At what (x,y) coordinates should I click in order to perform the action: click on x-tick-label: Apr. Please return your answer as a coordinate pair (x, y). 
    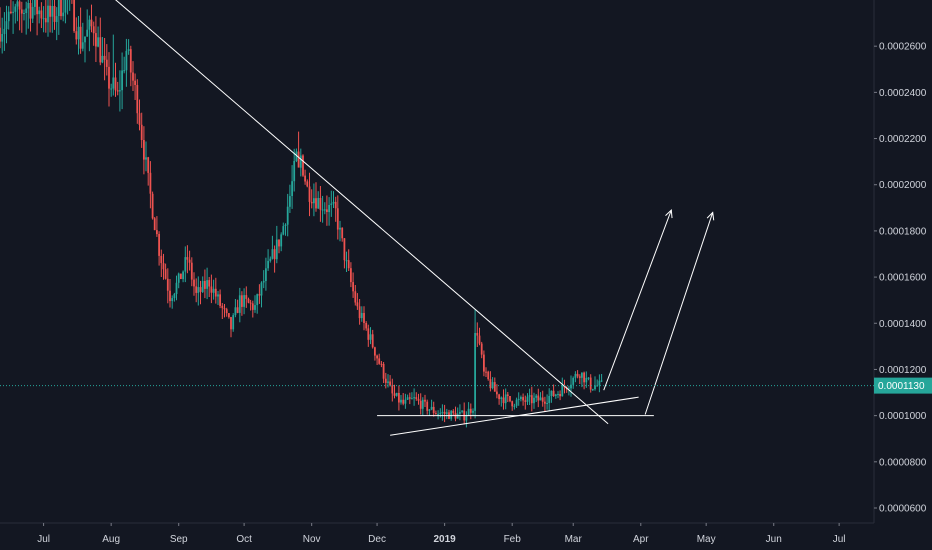
    Looking at the image, I should click on (641, 539).